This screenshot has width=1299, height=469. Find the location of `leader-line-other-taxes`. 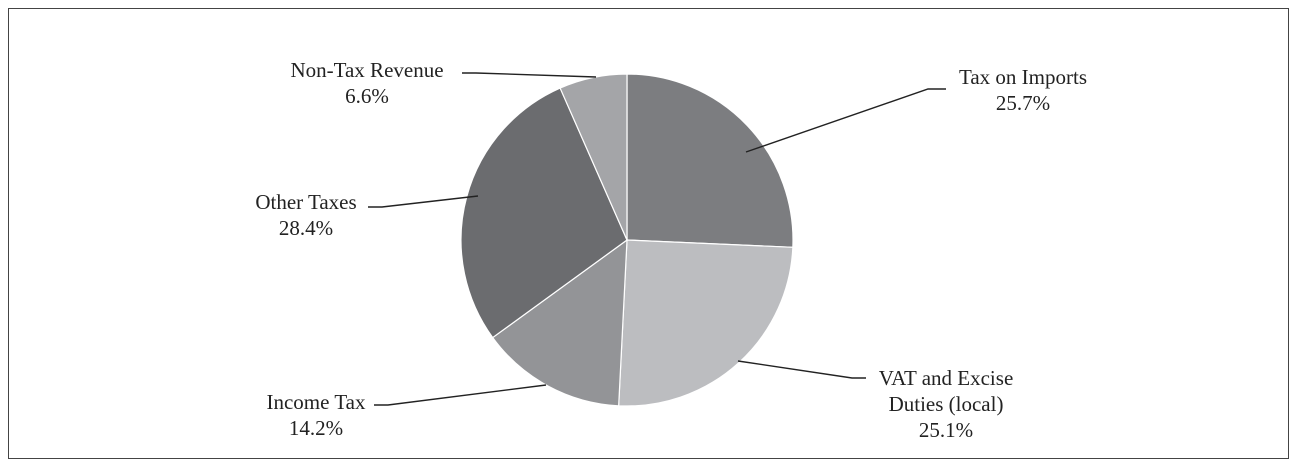

leader-line-other-taxes is located at coordinates (423, 201).